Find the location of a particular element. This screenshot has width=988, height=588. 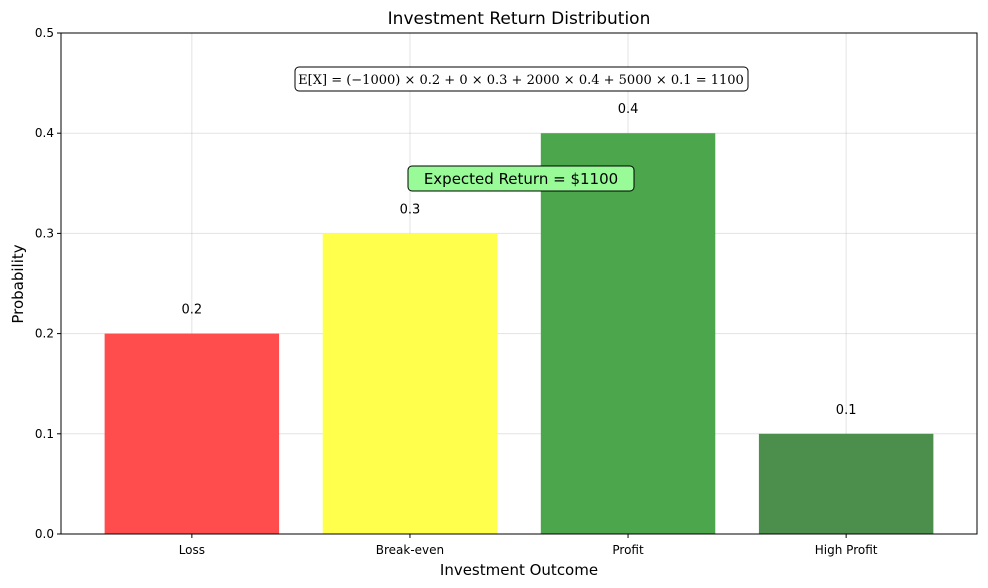

x-axis-ticks: Loss Break-even Profit High Profit is located at coordinates (528, 545).